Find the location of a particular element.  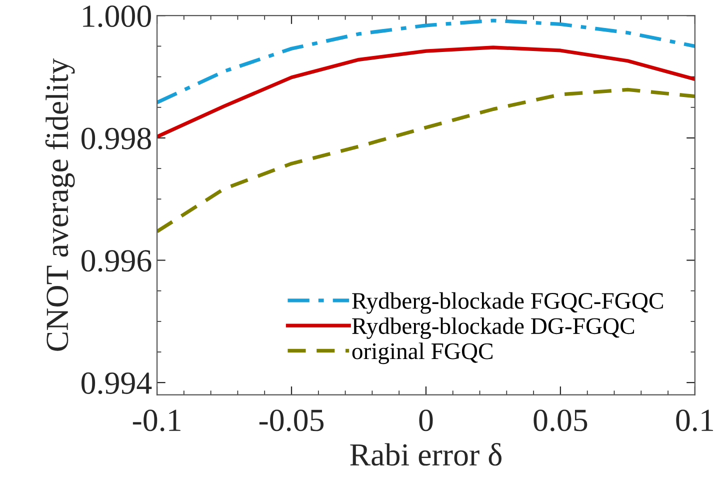

y-tick-label: 0.996 is located at coordinates (117, 261).